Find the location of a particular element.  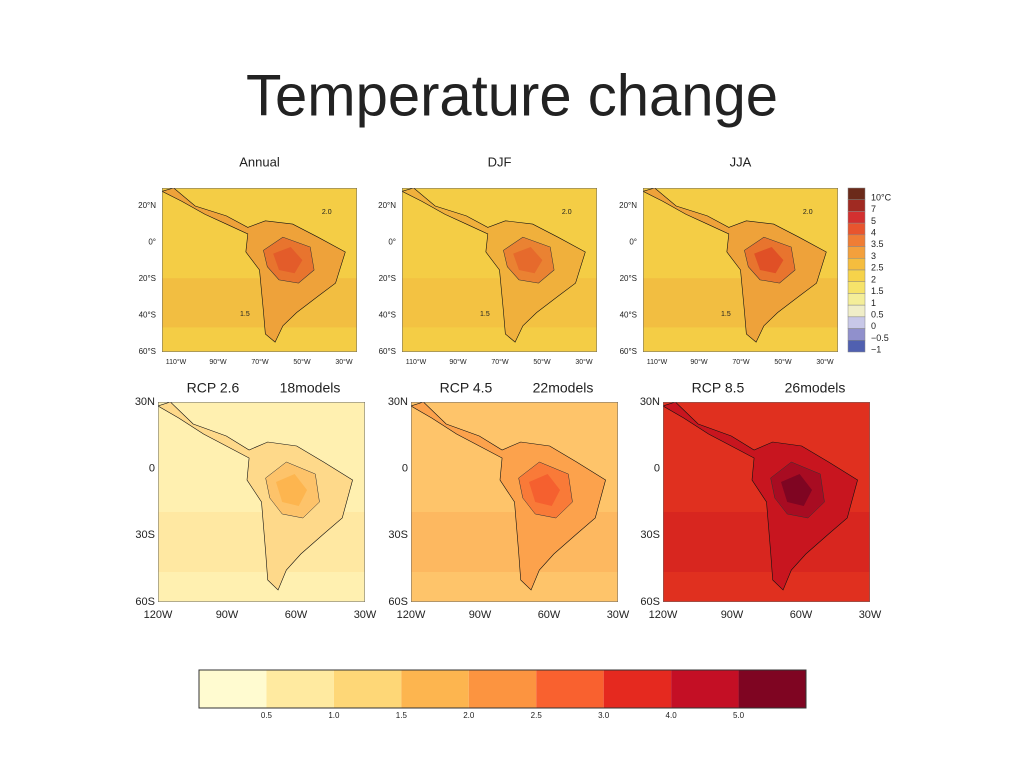

slide-title: Temperature change is located at coordinates (512, 95).